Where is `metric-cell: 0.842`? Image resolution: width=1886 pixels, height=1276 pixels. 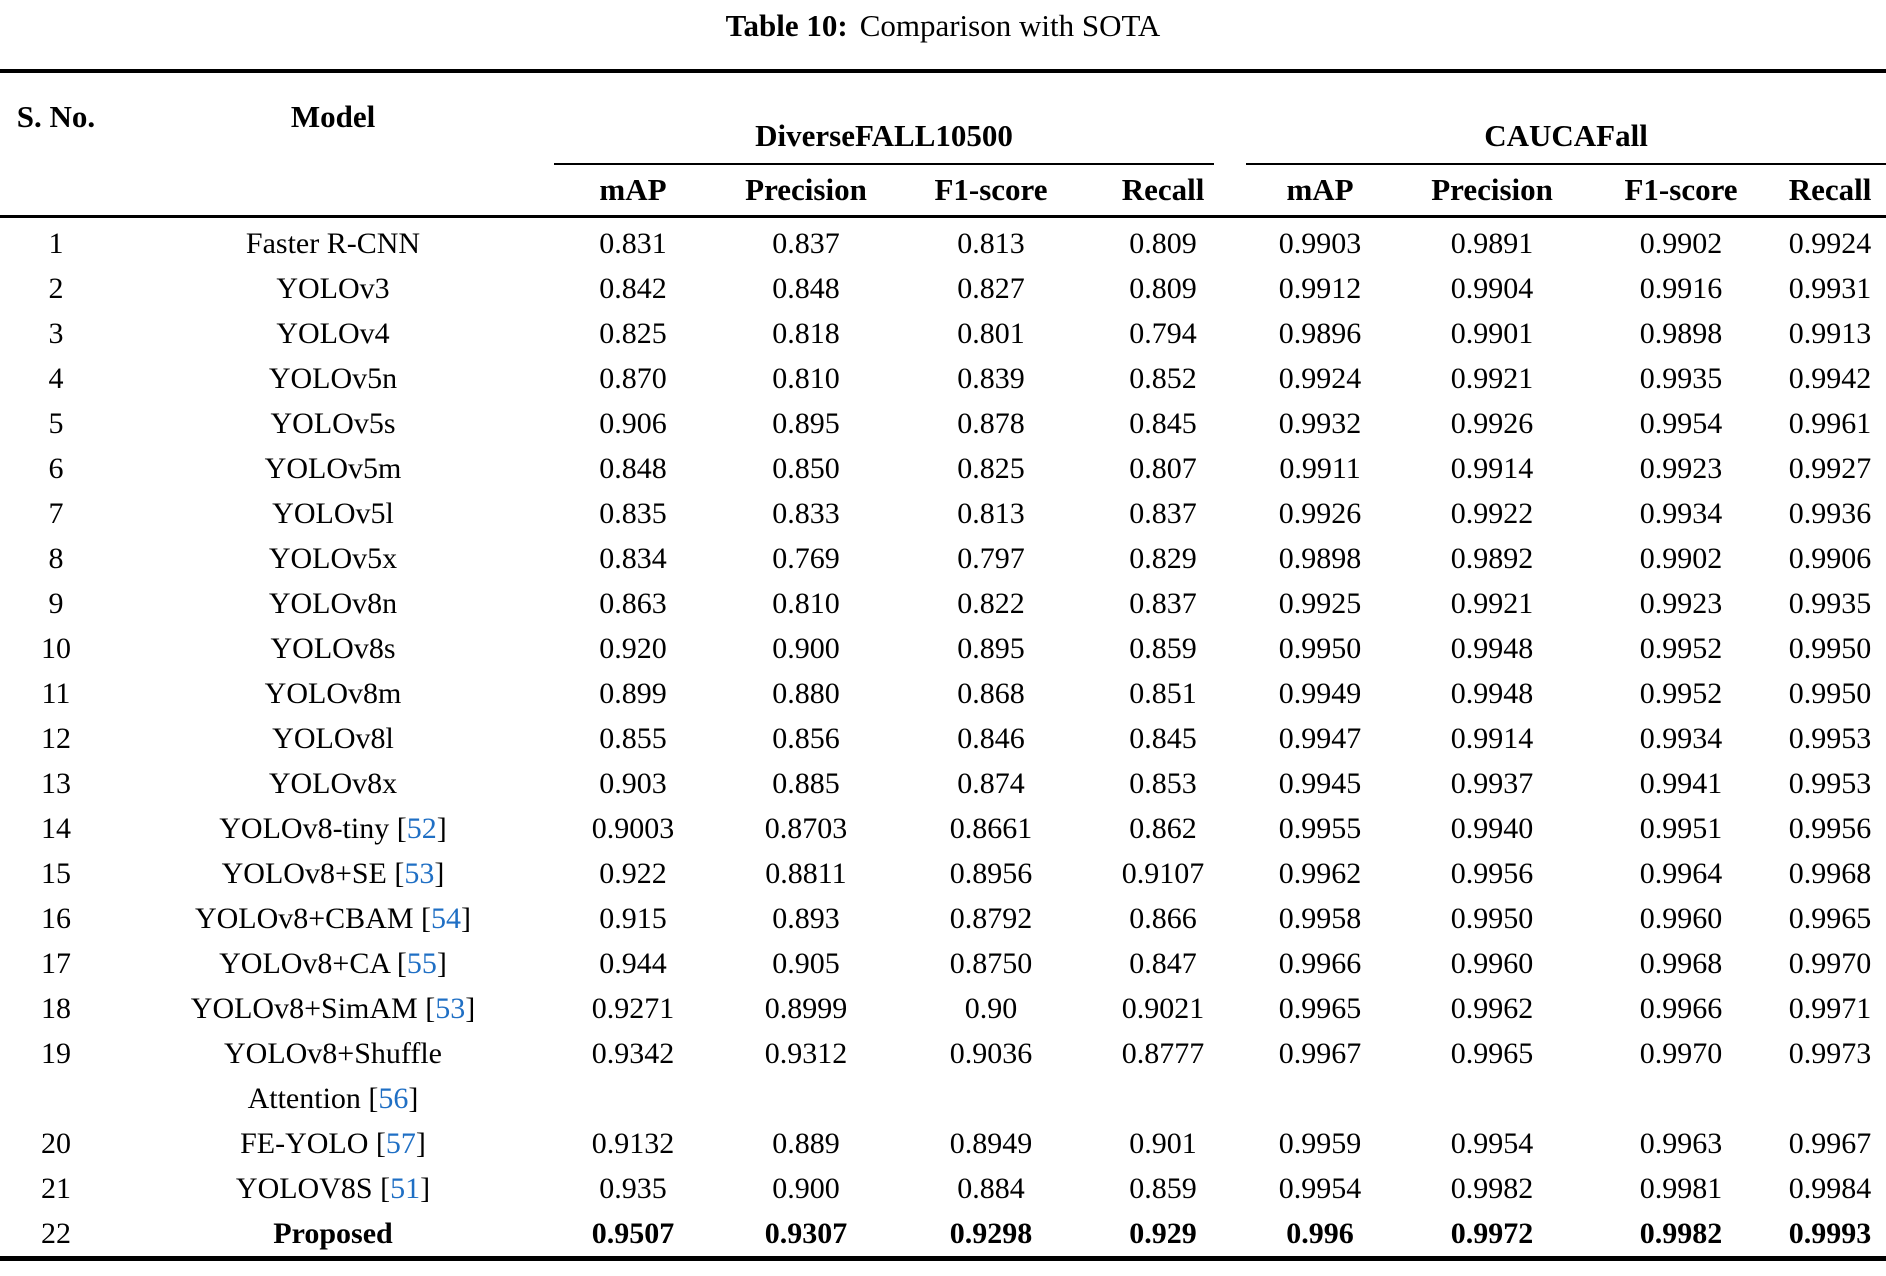 metric-cell: 0.842 is located at coordinates (633, 288).